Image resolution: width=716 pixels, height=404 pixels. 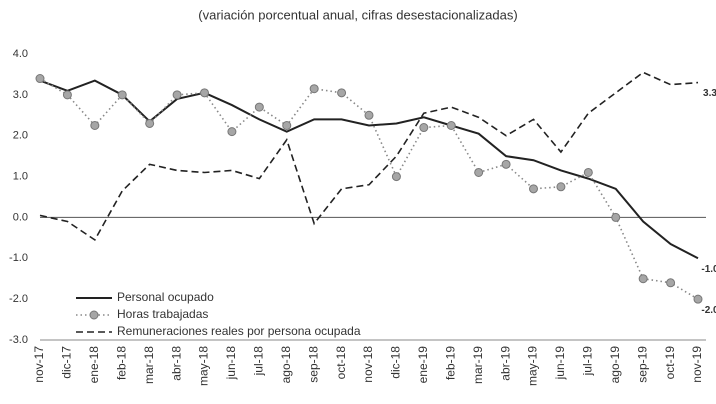 I want to click on y-tick-label: 2.0, so click(x=20, y=136).